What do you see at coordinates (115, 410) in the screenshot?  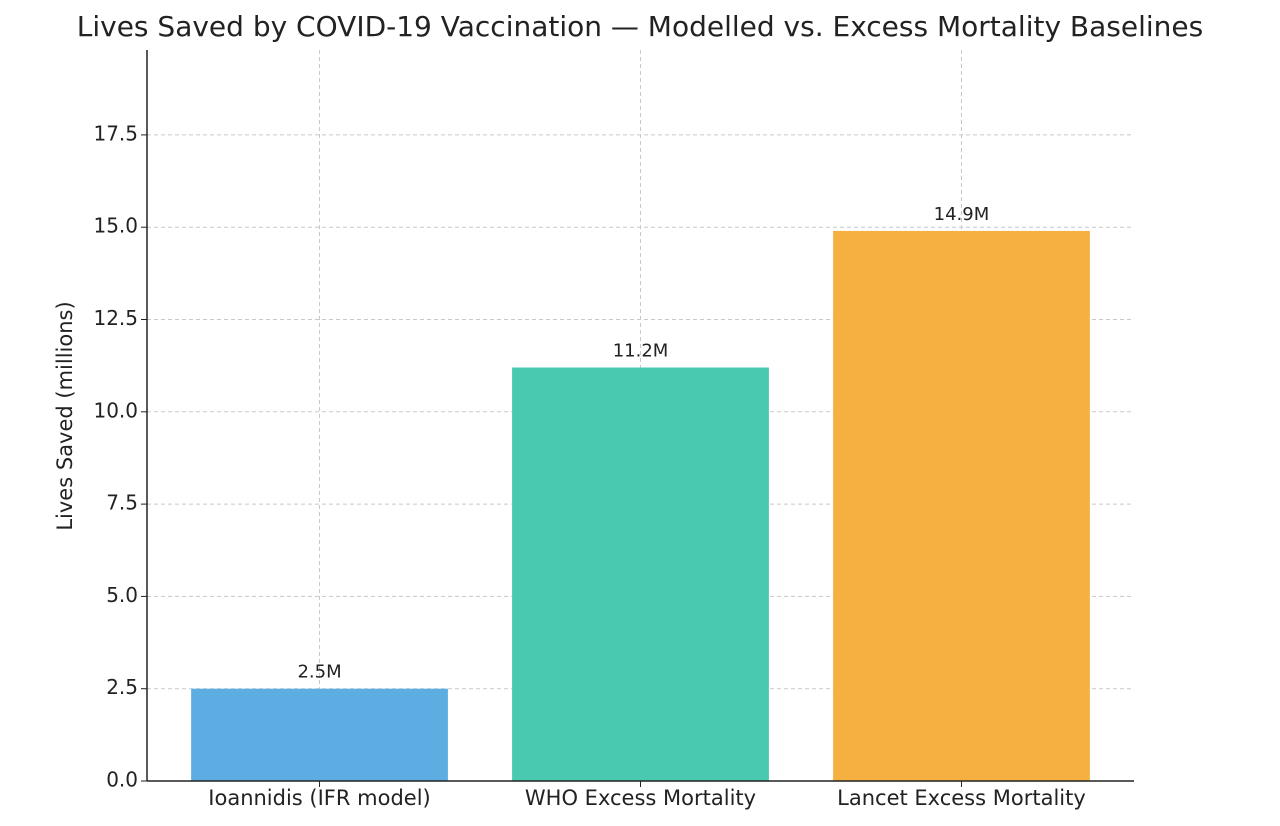 I see `y-tick-label: 10.0` at bounding box center [115, 410].